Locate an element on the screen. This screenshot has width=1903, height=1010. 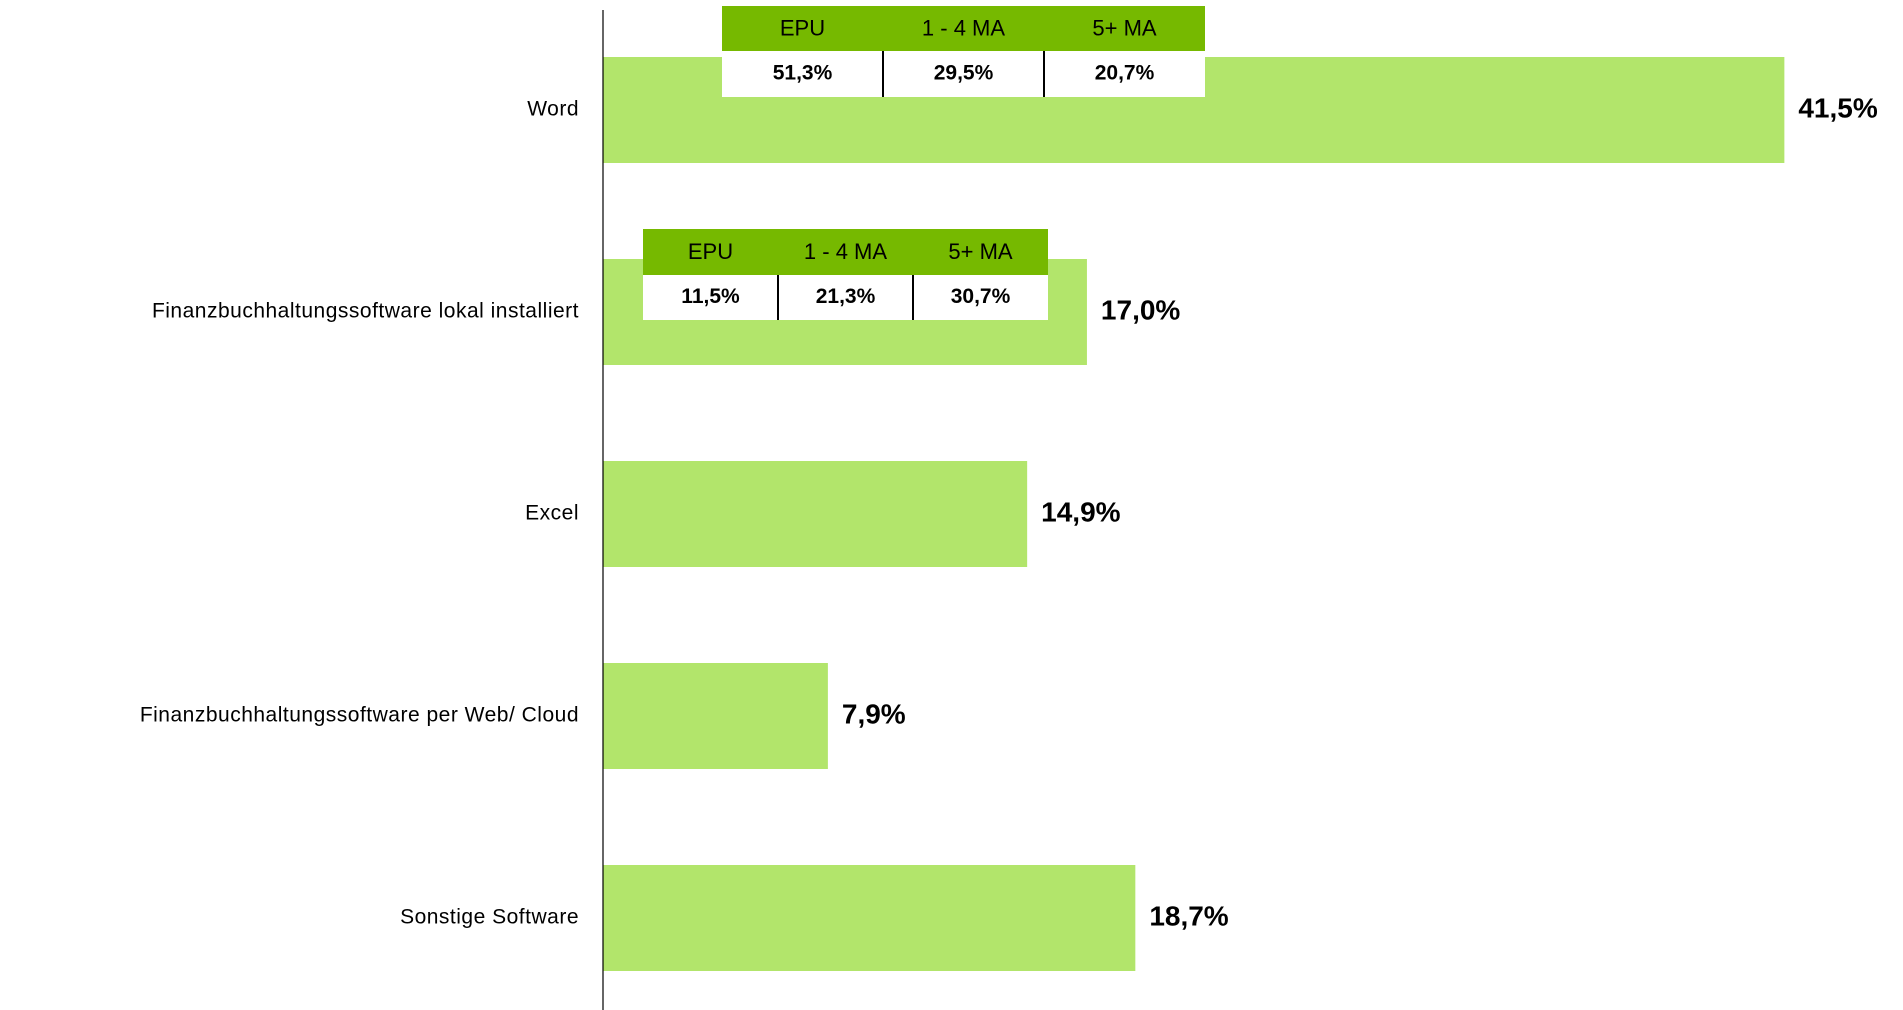
table-cell: 21,3% is located at coordinates (846, 296).